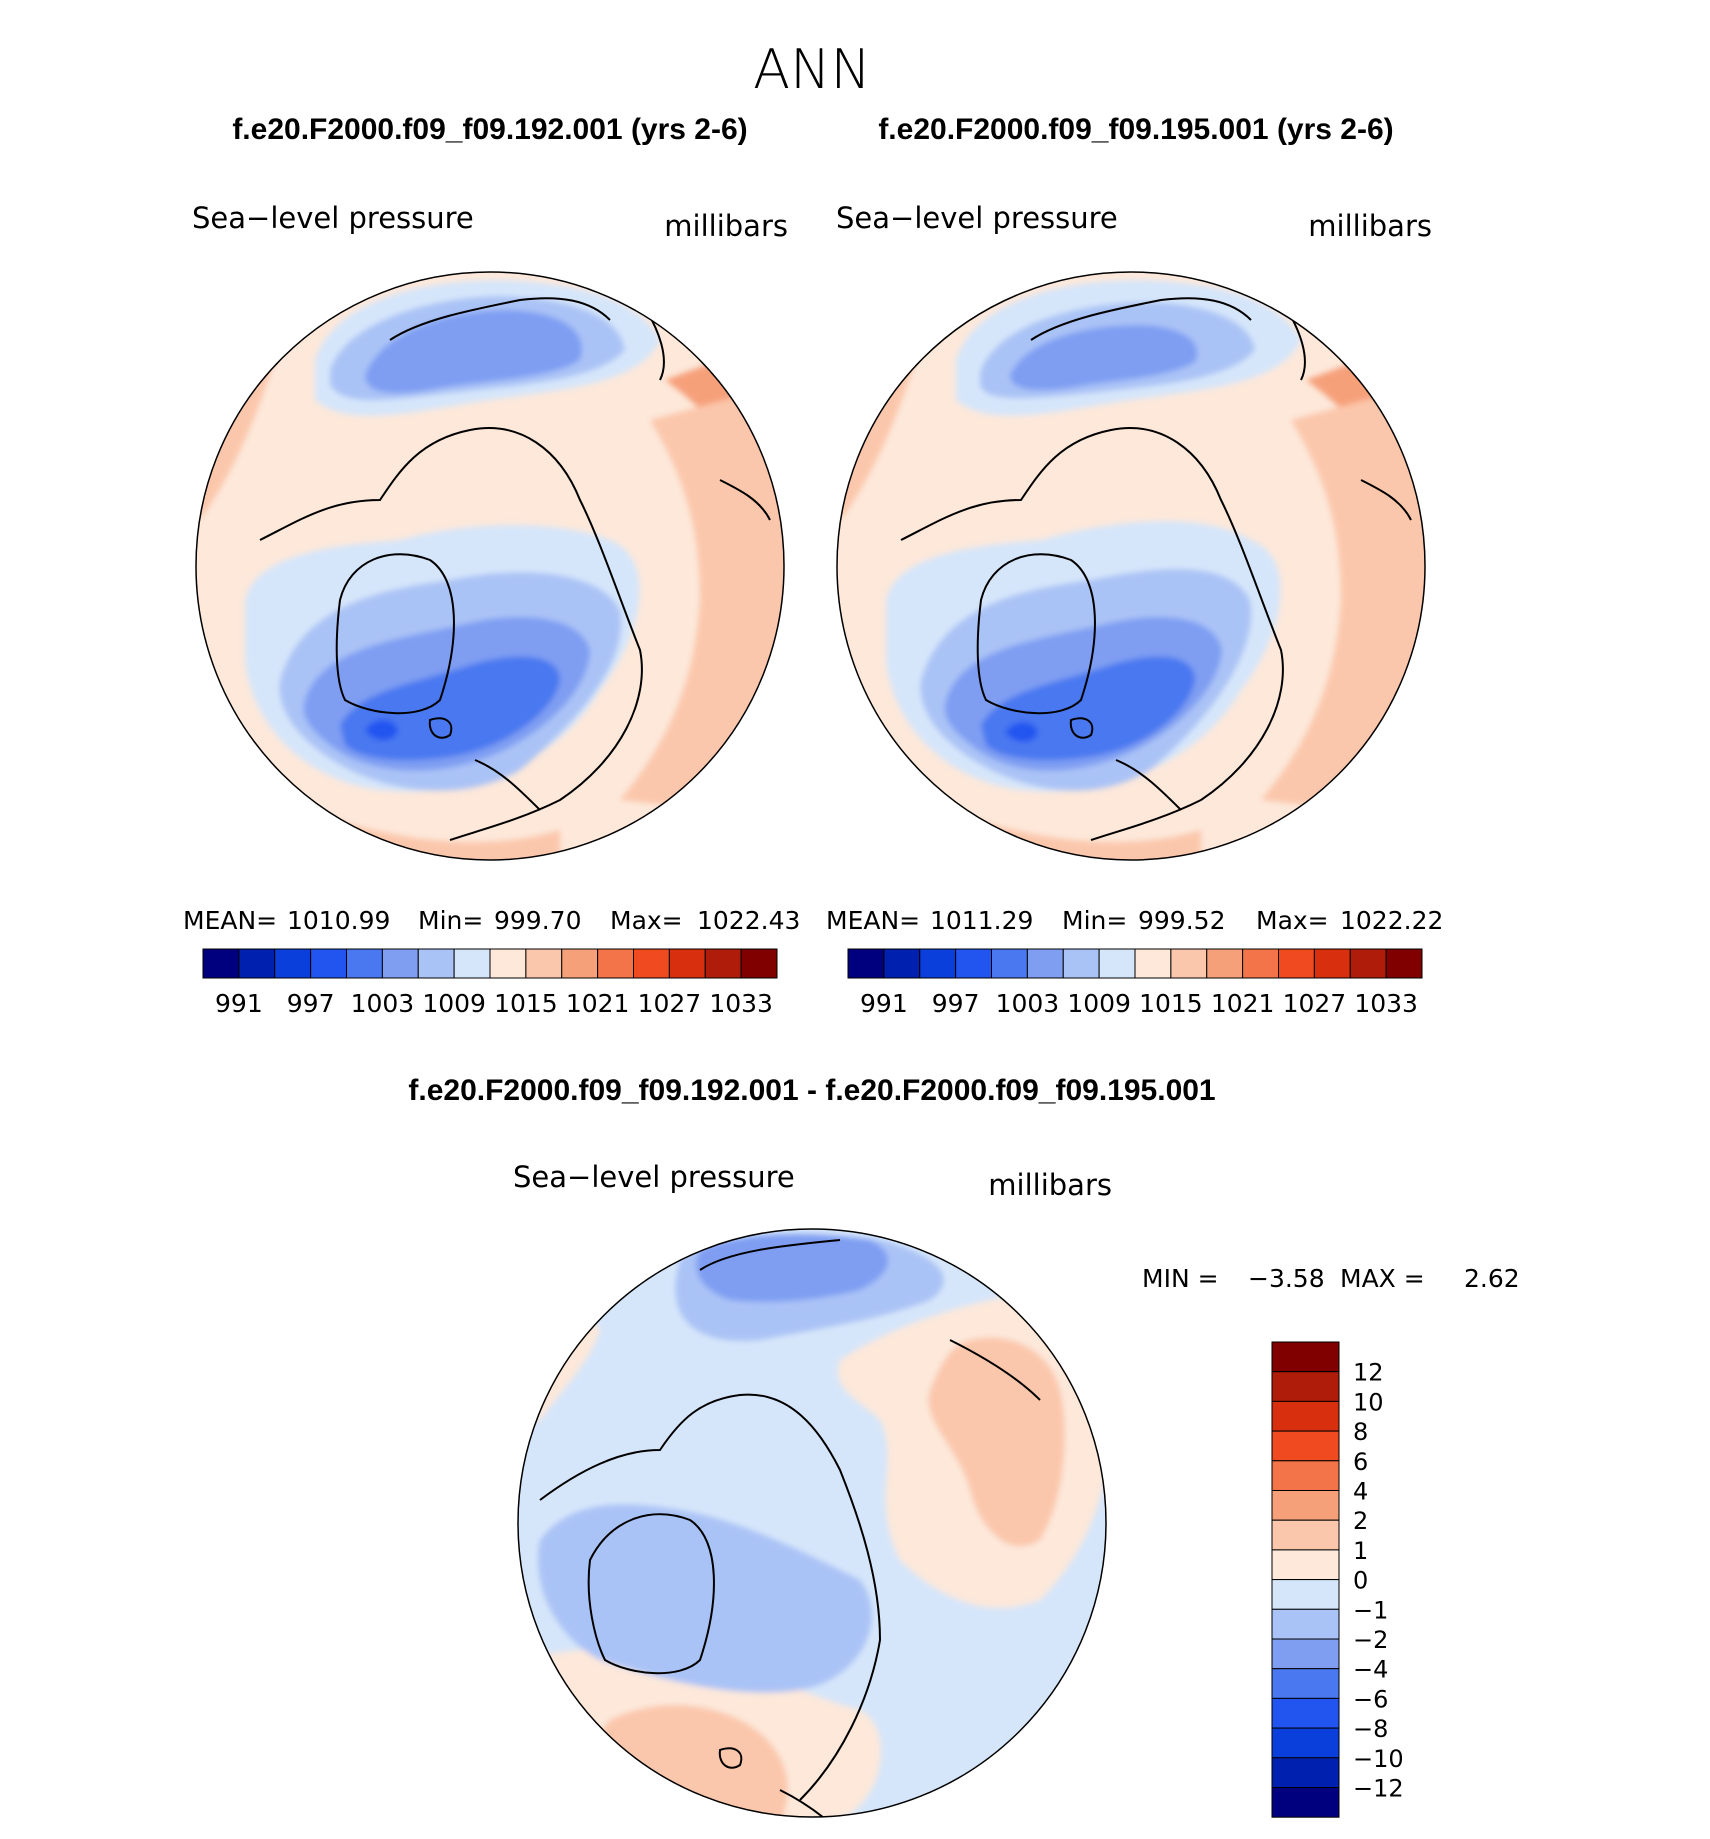  What do you see at coordinates (230, 920) in the screenshot?
I see `panel-1-mean-label: MEAN=` at bounding box center [230, 920].